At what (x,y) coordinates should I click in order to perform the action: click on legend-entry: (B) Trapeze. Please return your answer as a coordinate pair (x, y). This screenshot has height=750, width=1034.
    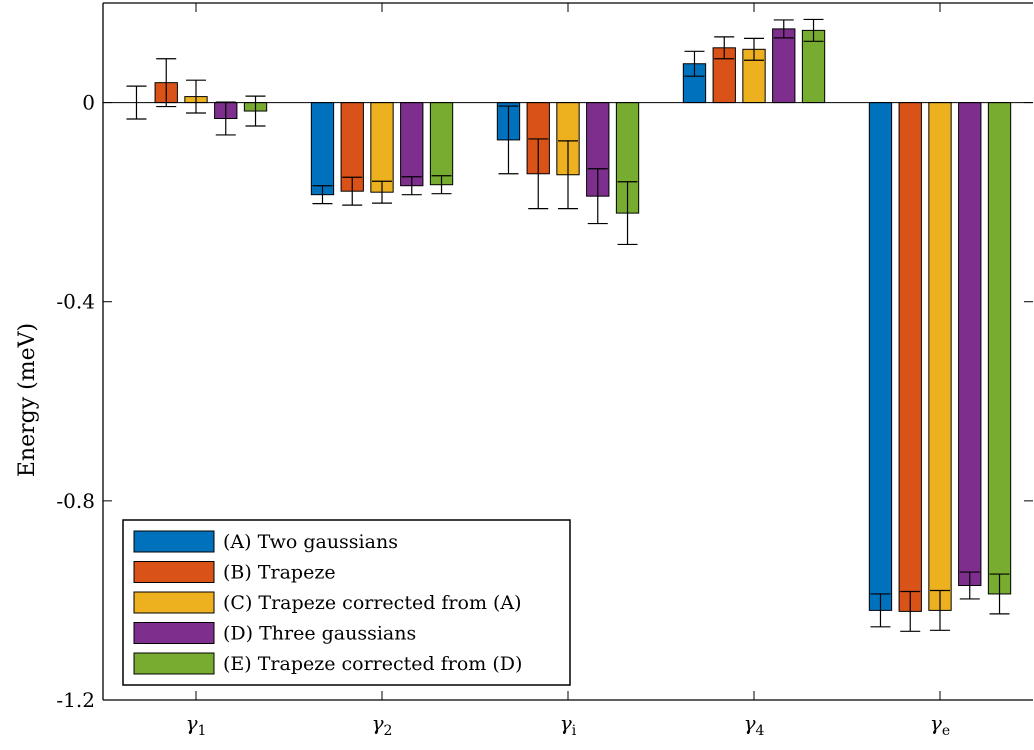
    Looking at the image, I should click on (234, 572).